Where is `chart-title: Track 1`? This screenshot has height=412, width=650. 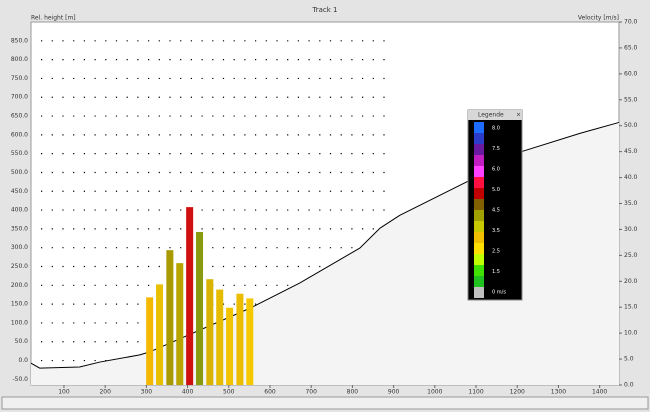
chart-title: Track 1 is located at coordinates (325, 10).